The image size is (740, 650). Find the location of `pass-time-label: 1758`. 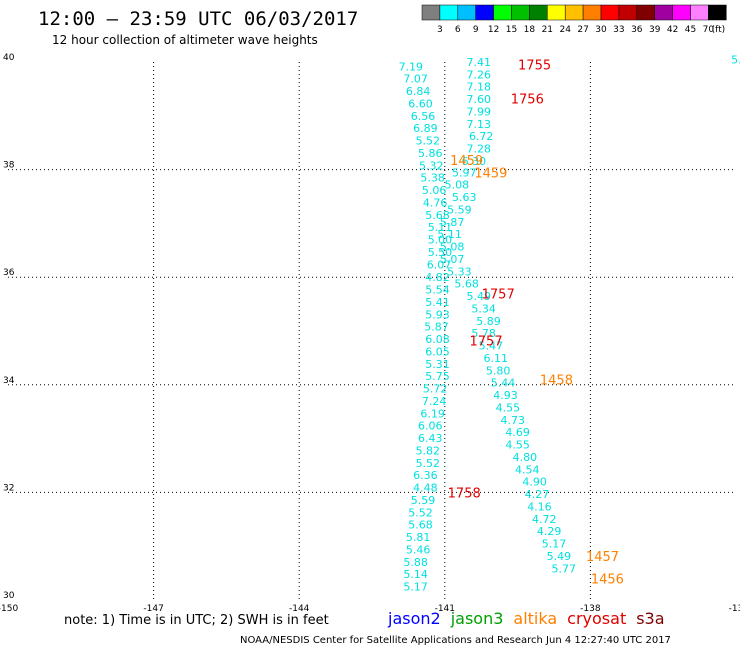

pass-time-label: 1758 is located at coordinates (464, 493).